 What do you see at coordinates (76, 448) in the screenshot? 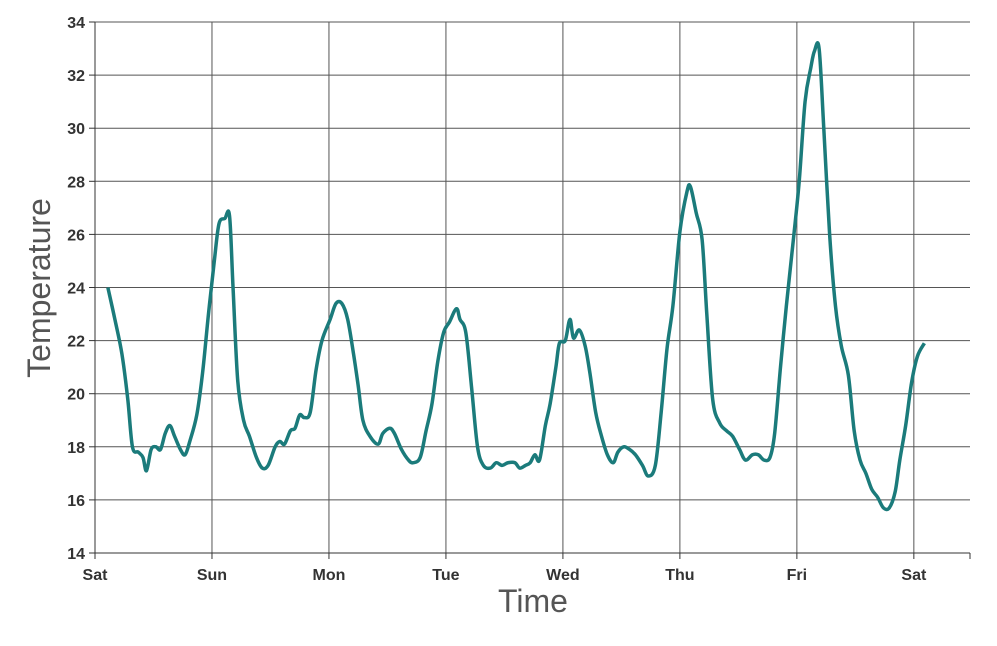
I see `y-tick-label: 18` at bounding box center [76, 448].